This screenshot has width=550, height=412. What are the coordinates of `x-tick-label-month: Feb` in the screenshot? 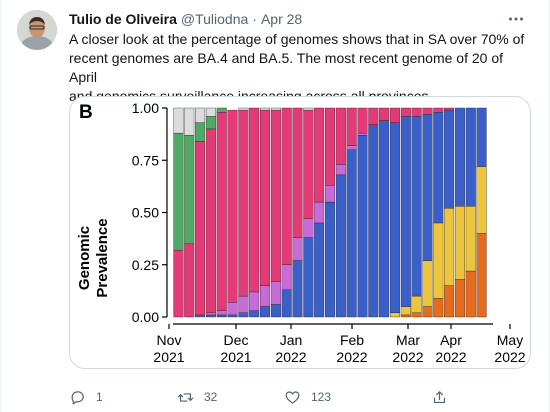 It's located at (352, 340).